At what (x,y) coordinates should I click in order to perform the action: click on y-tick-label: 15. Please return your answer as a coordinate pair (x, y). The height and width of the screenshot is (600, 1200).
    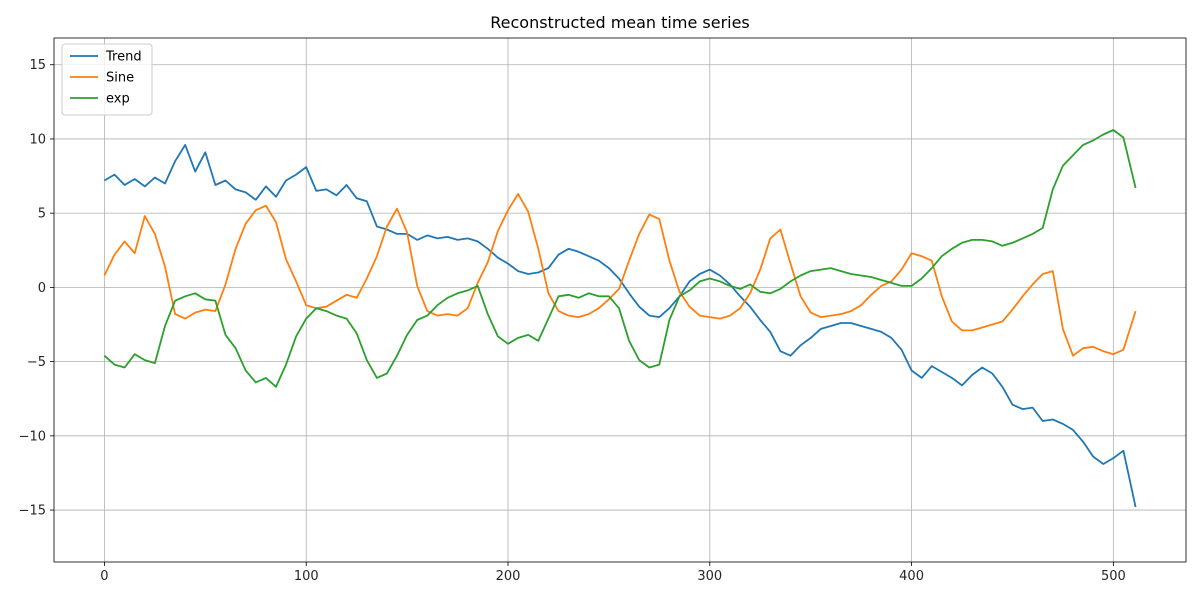
    Looking at the image, I should click on (37, 65).